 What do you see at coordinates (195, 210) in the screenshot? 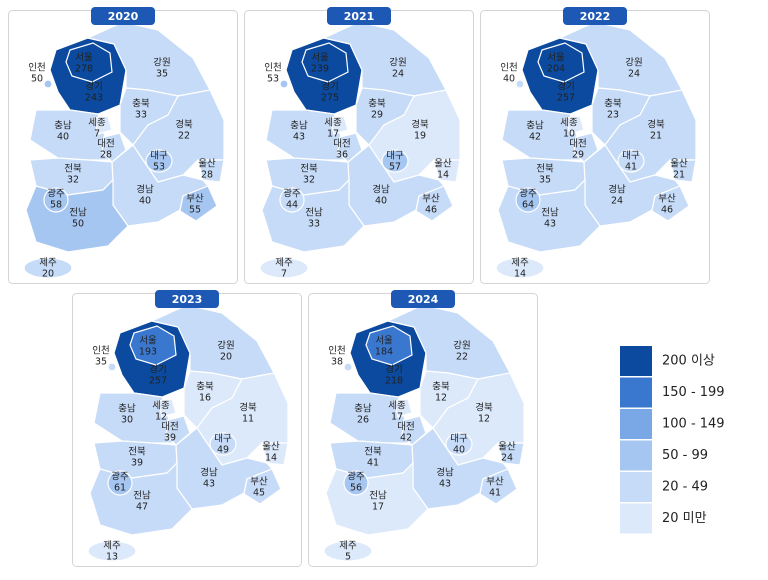
I see `region-value: 55` at bounding box center [195, 210].